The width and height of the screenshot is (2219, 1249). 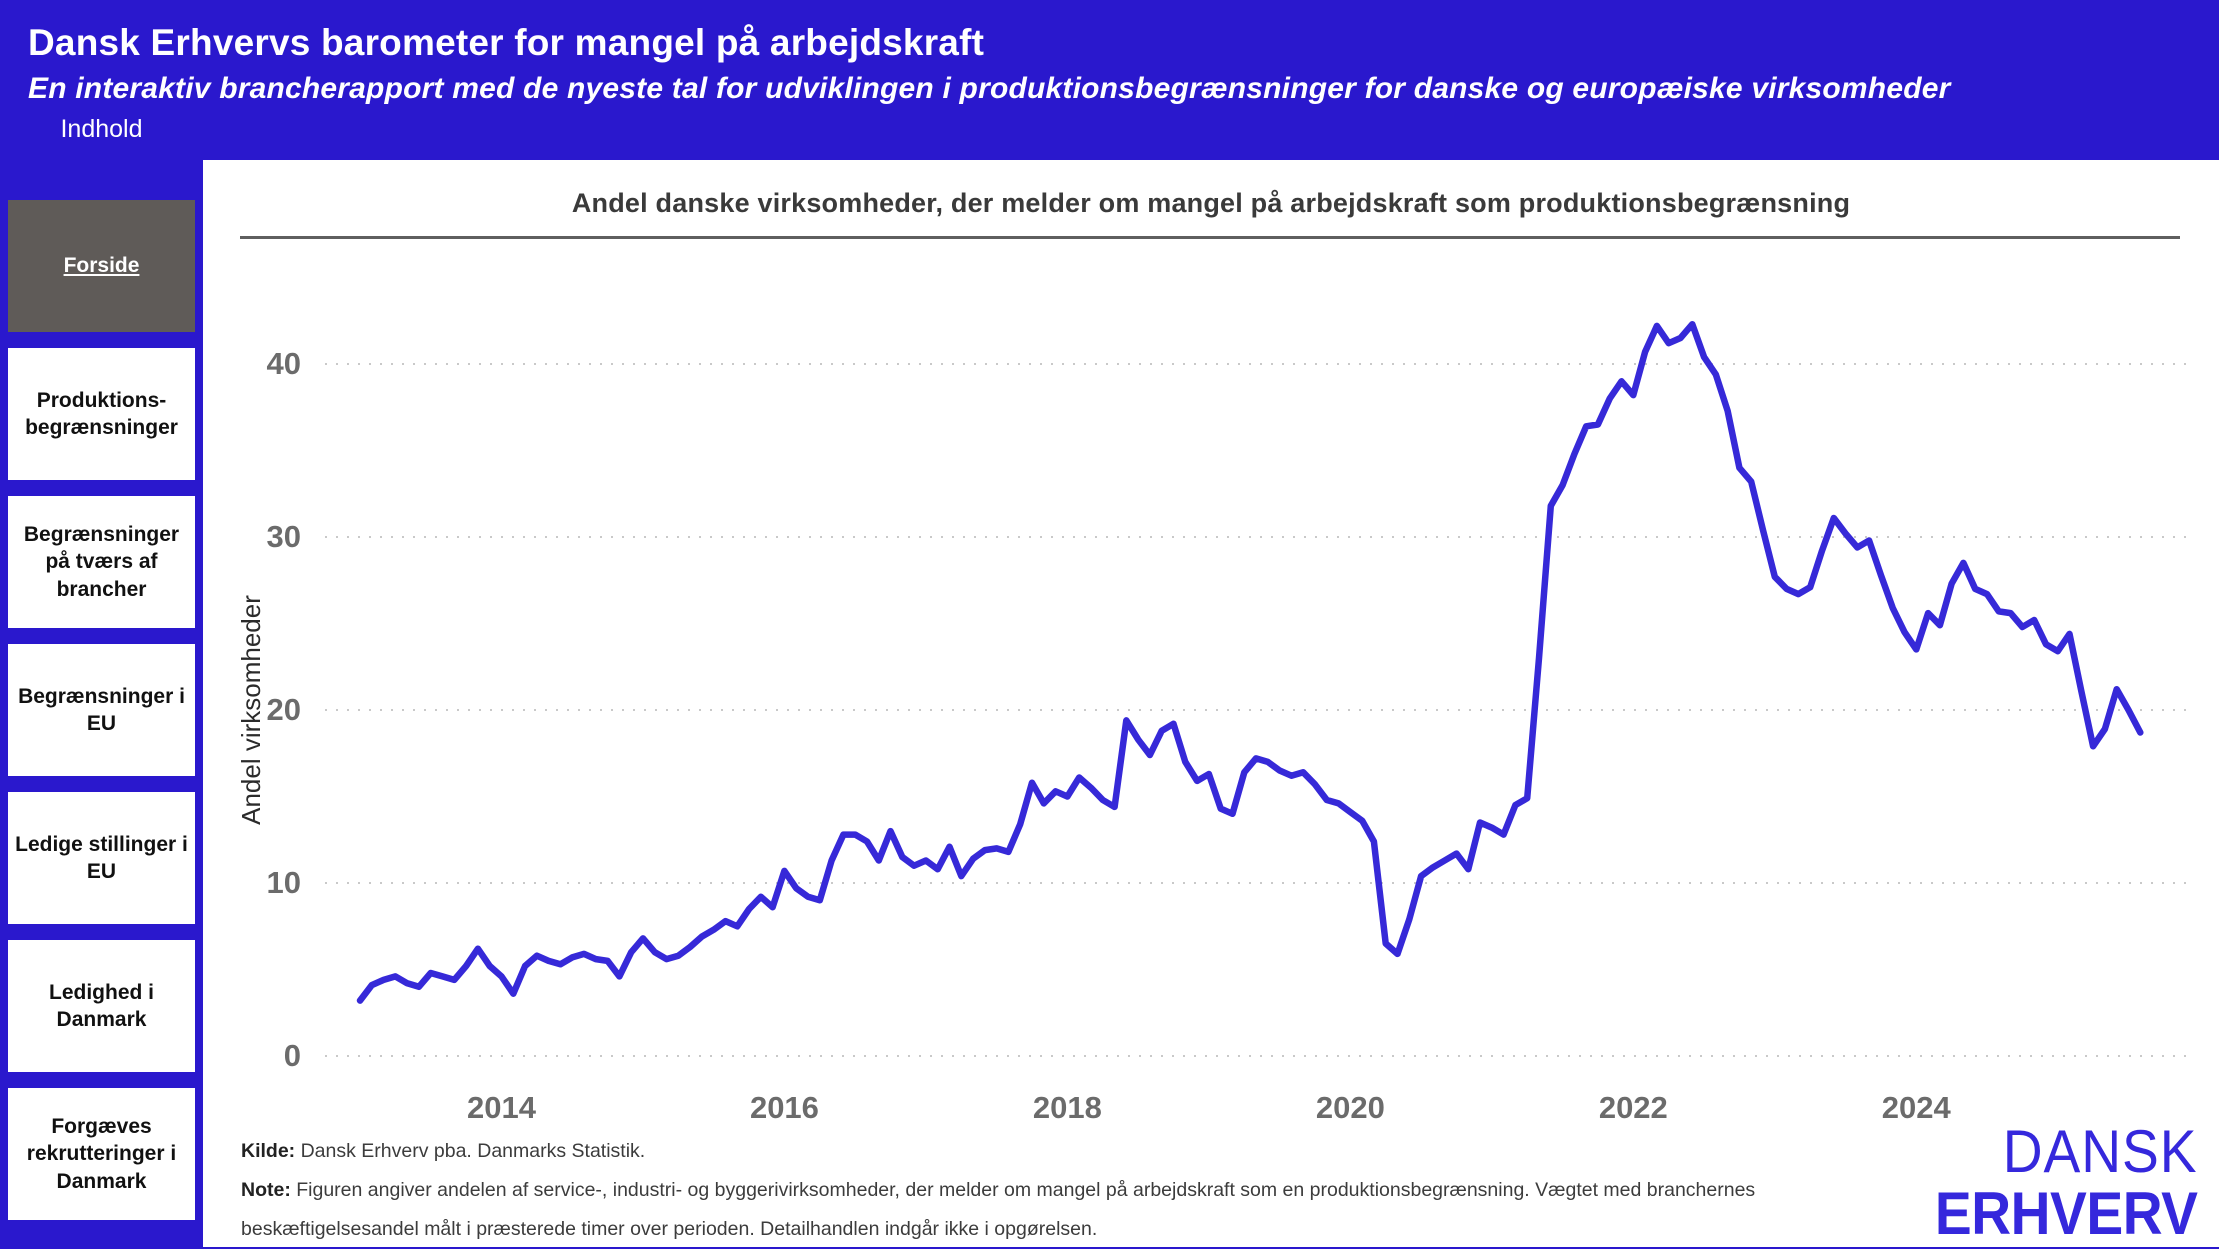 What do you see at coordinates (284, 536) in the screenshot?
I see `y-tick-label: 30` at bounding box center [284, 536].